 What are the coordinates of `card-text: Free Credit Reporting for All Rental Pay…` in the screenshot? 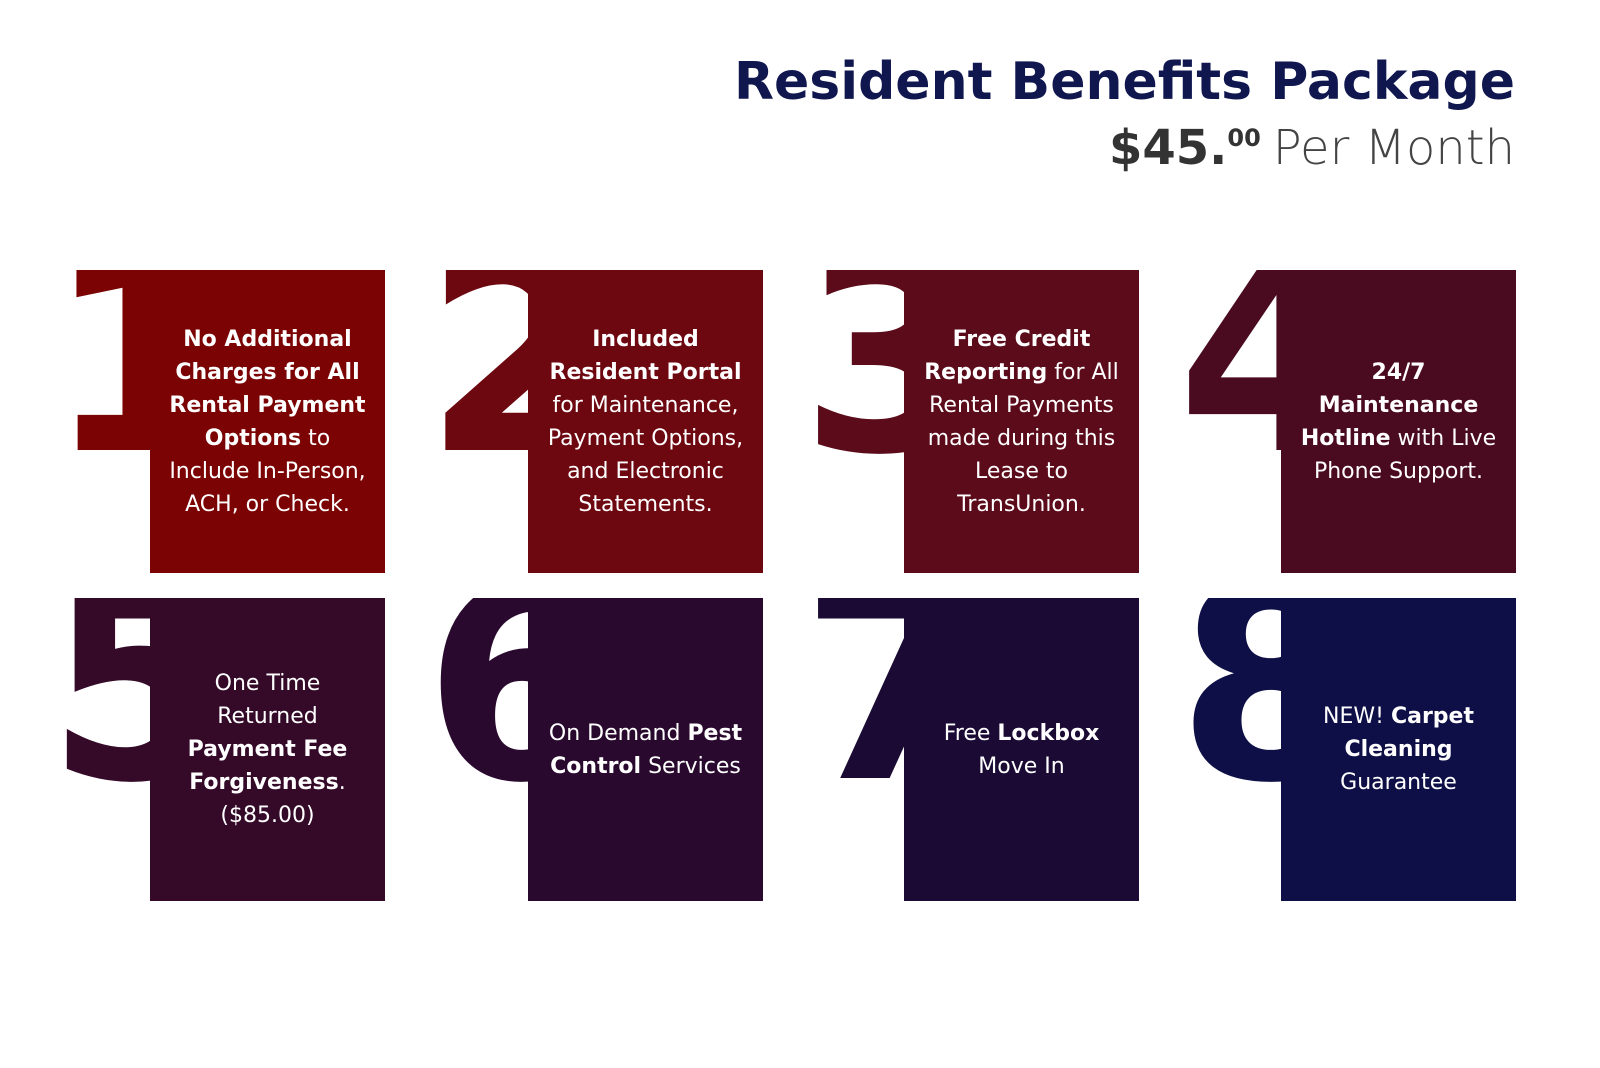 It's located at (1021, 422).